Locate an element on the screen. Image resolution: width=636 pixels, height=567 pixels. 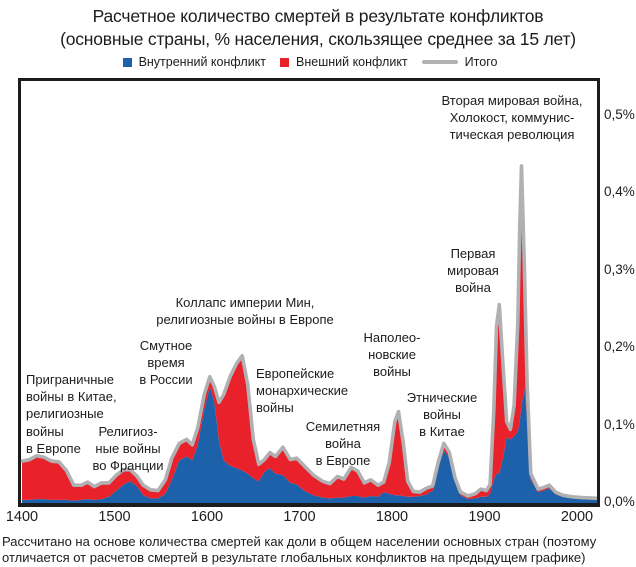
x-axis-label-1900: 1900 is located at coordinates (484, 517).